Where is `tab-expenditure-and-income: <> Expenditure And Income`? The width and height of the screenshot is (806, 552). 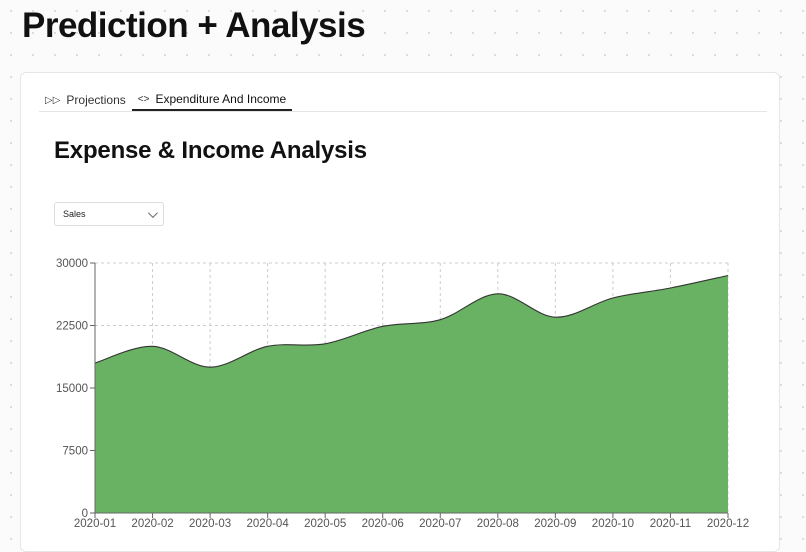 tab-expenditure-and-income: <> Expenditure And Income is located at coordinates (212, 100).